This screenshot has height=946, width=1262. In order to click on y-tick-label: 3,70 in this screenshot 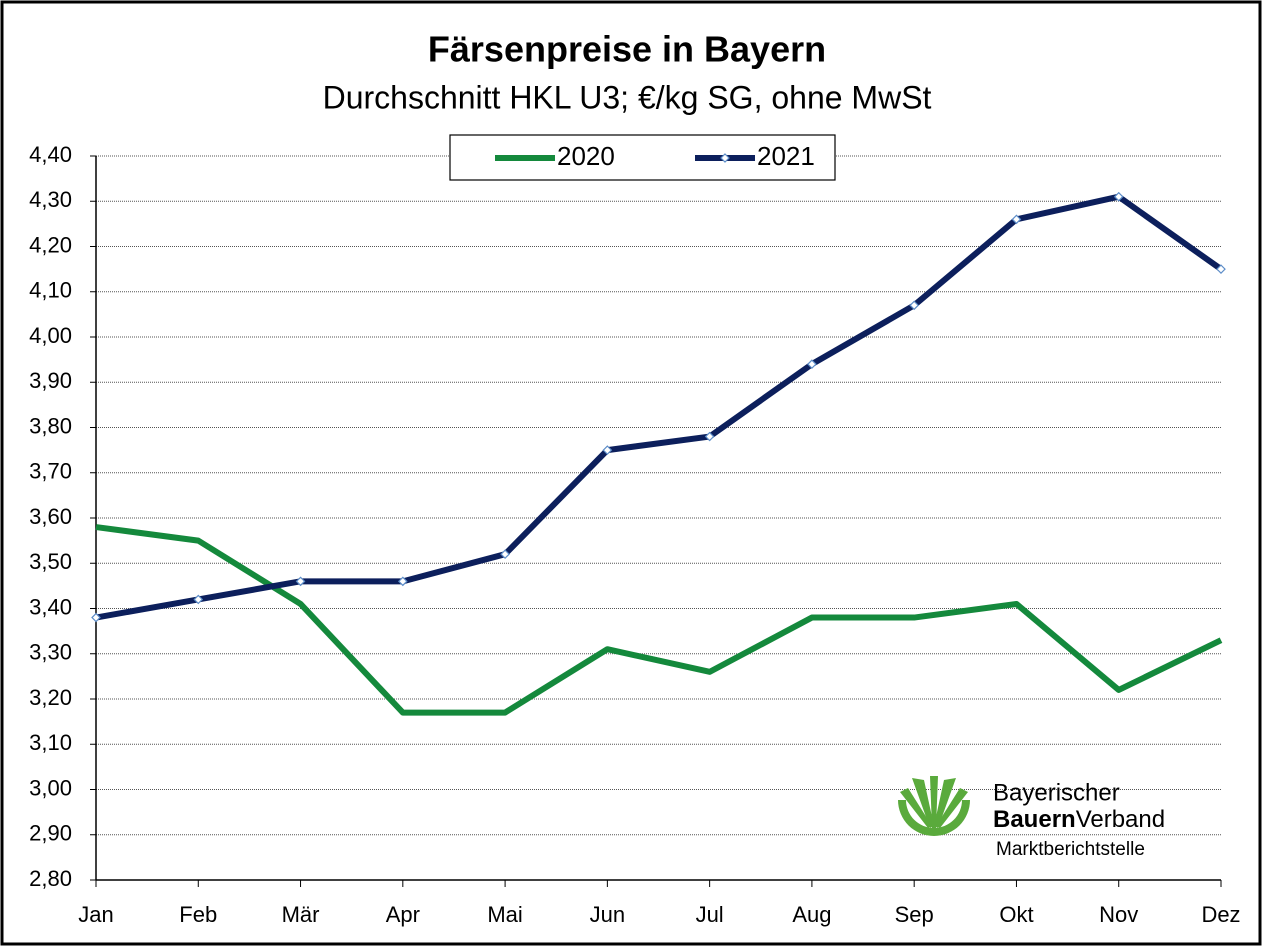, I will do `click(50, 471)`.